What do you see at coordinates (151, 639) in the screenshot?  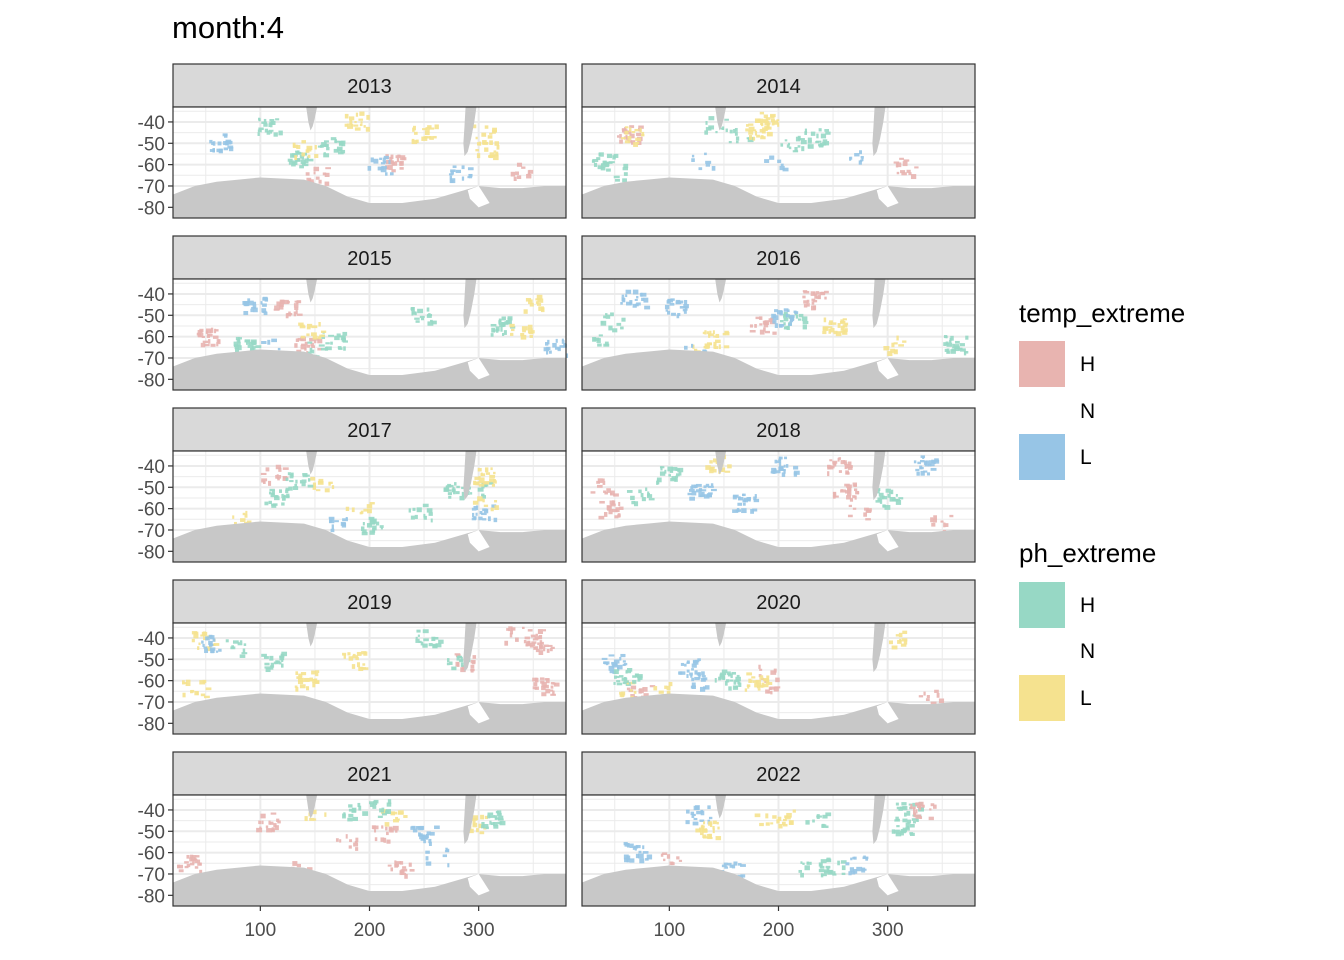 I see `y-tick-label: -40` at bounding box center [151, 639].